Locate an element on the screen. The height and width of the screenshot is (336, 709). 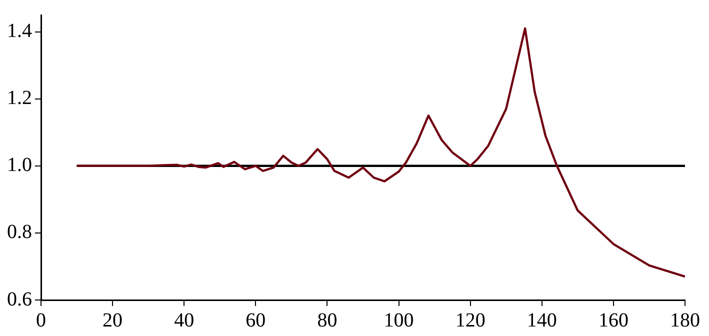
y-tick-label: 1.2 is located at coordinates (19, 98).